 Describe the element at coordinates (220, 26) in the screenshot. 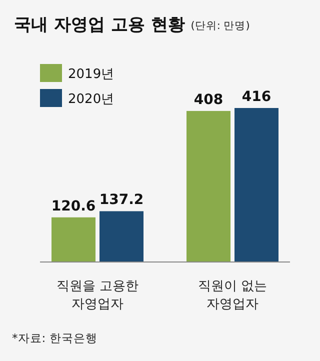

I see `subtitle: (단위: 만명)` at that location.